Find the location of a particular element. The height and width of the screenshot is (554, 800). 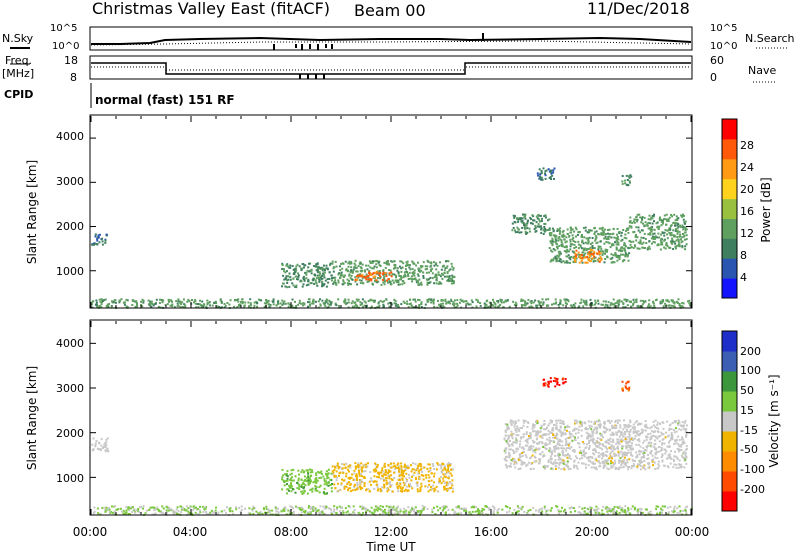

freq-trace is located at coordinates (391, 68).